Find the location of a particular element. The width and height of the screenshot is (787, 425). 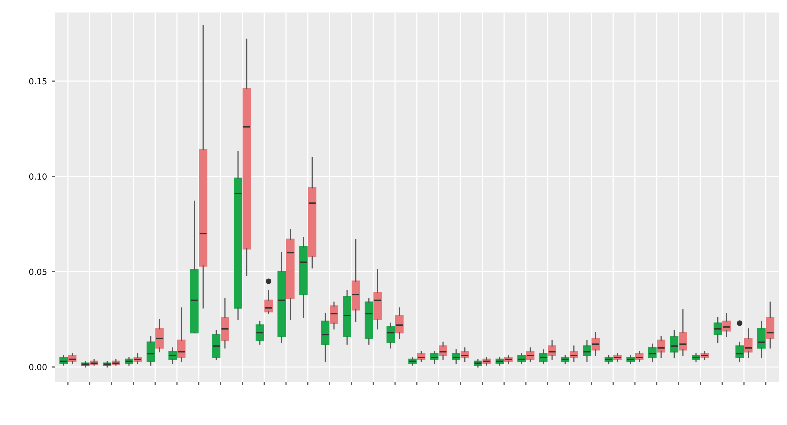

y-tick-label: 0.15 is located at coordinates (38, 81).